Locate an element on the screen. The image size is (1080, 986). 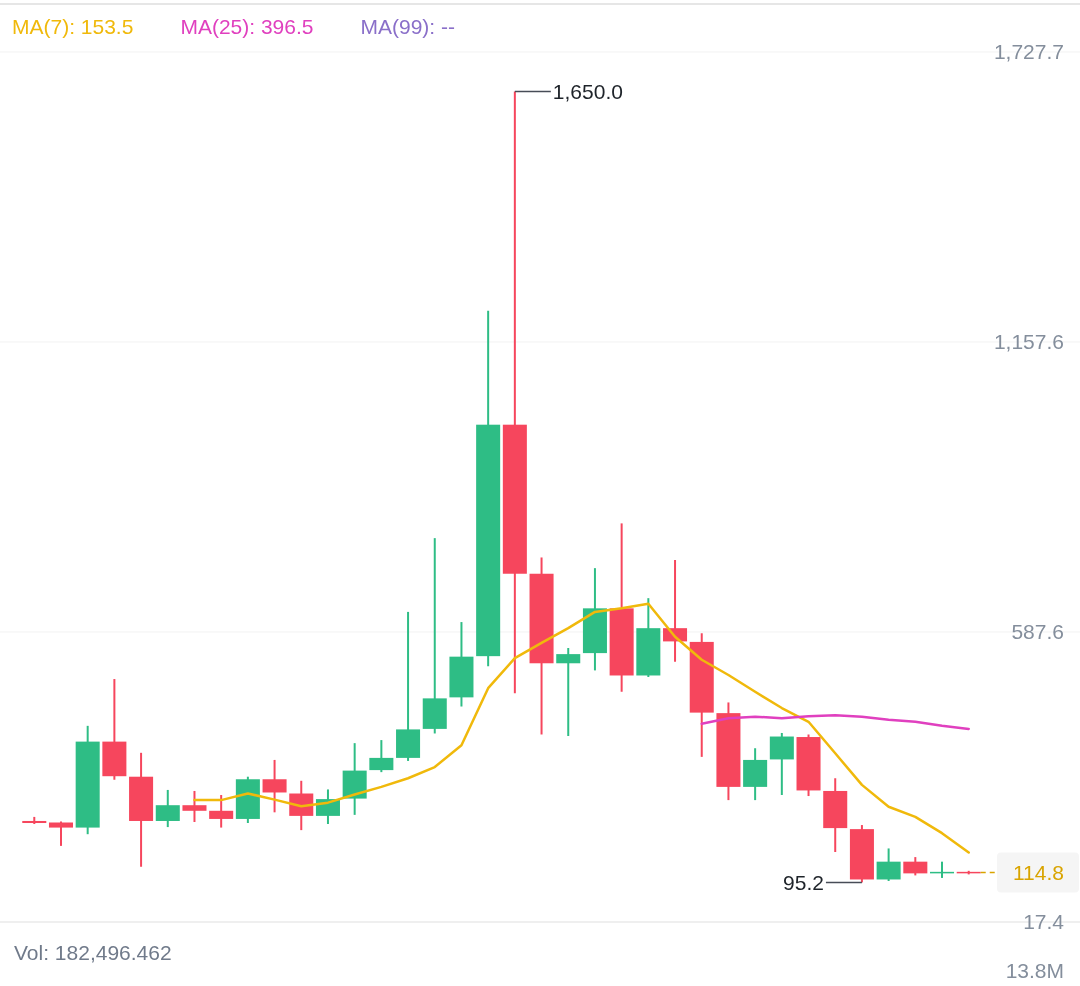
y-tick-label: 1,157.6 is located at coordinates (1028, 342).